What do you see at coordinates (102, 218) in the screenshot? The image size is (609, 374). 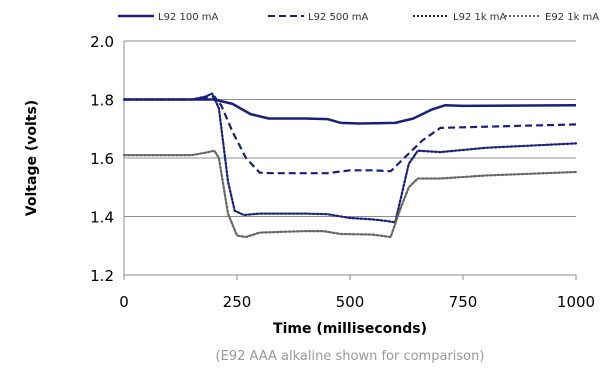 I see `y-tick-label: 1.4` at bounding box center [102, 218].